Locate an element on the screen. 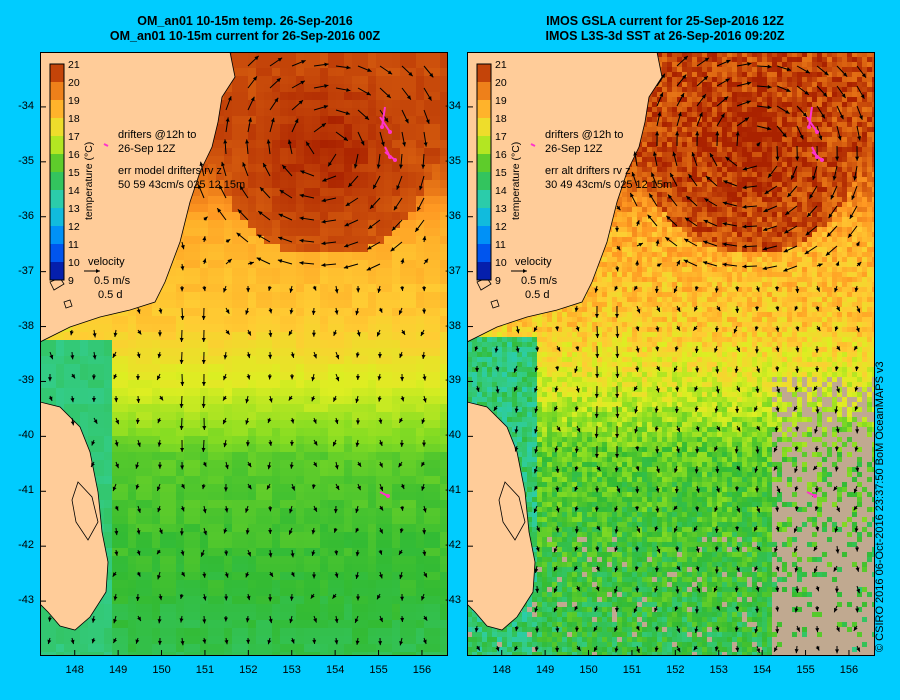 The height and width of the screenshot is (700, 900). longitude-label: 148 is located at coordinates (501, 670).